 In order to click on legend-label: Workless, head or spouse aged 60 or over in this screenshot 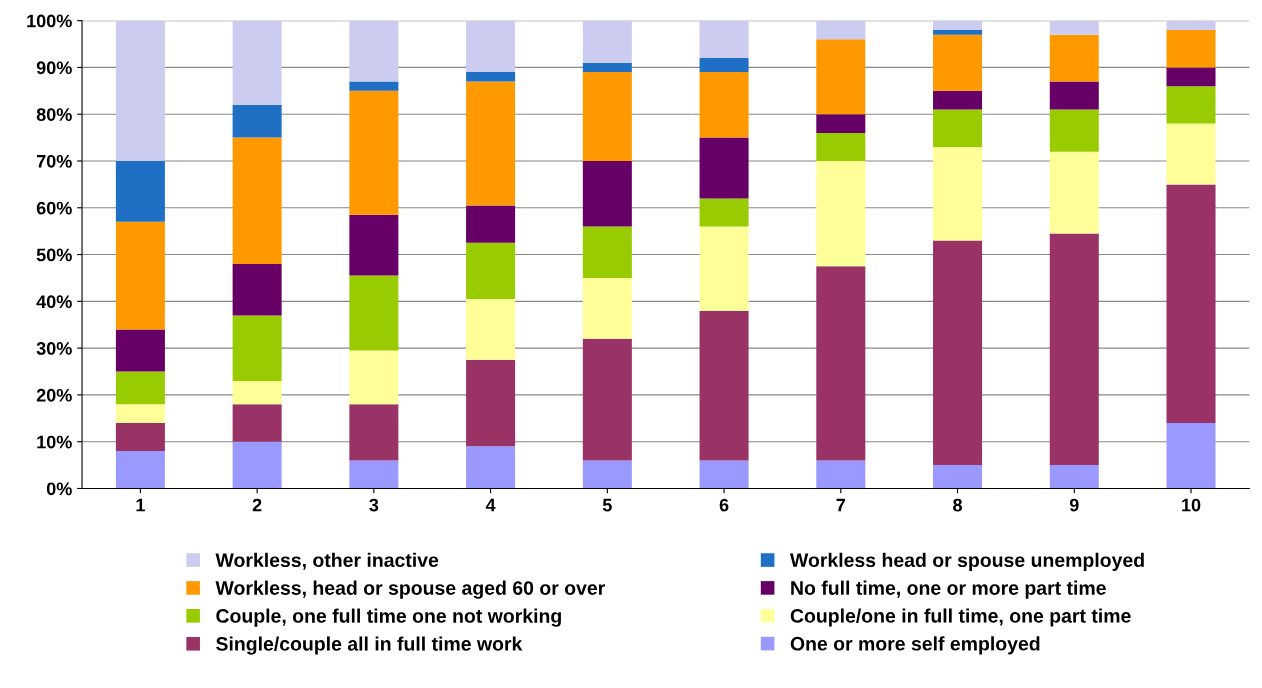, I will do `click(410, 589)`.